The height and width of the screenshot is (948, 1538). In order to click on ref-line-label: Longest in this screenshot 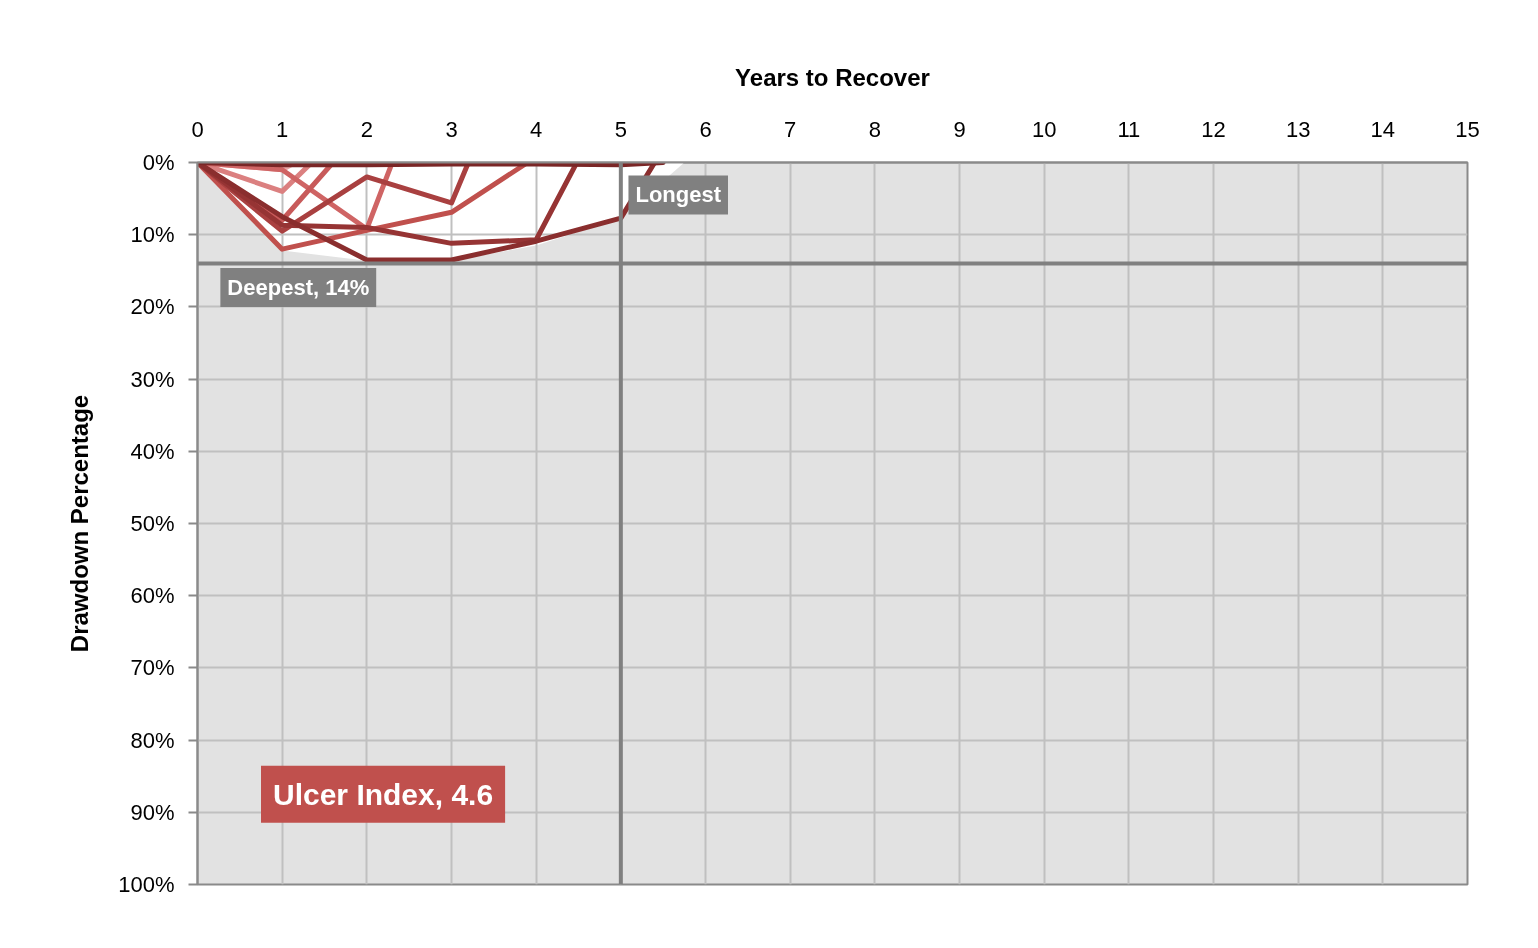, I will do `click(678, 195)`.